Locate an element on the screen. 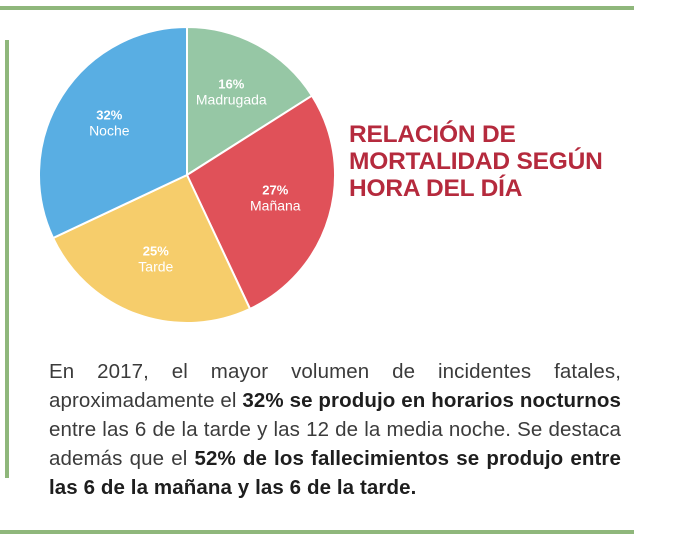  pie-slice-manana is located at coordinates (260, 202).